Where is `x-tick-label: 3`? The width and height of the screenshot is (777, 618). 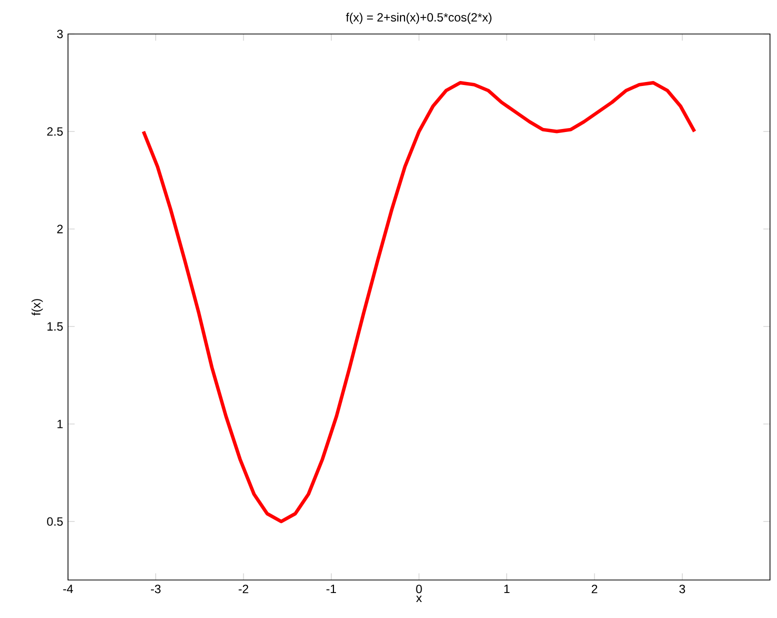
x-tick-label: 3 is located at coordinates (682, 589).